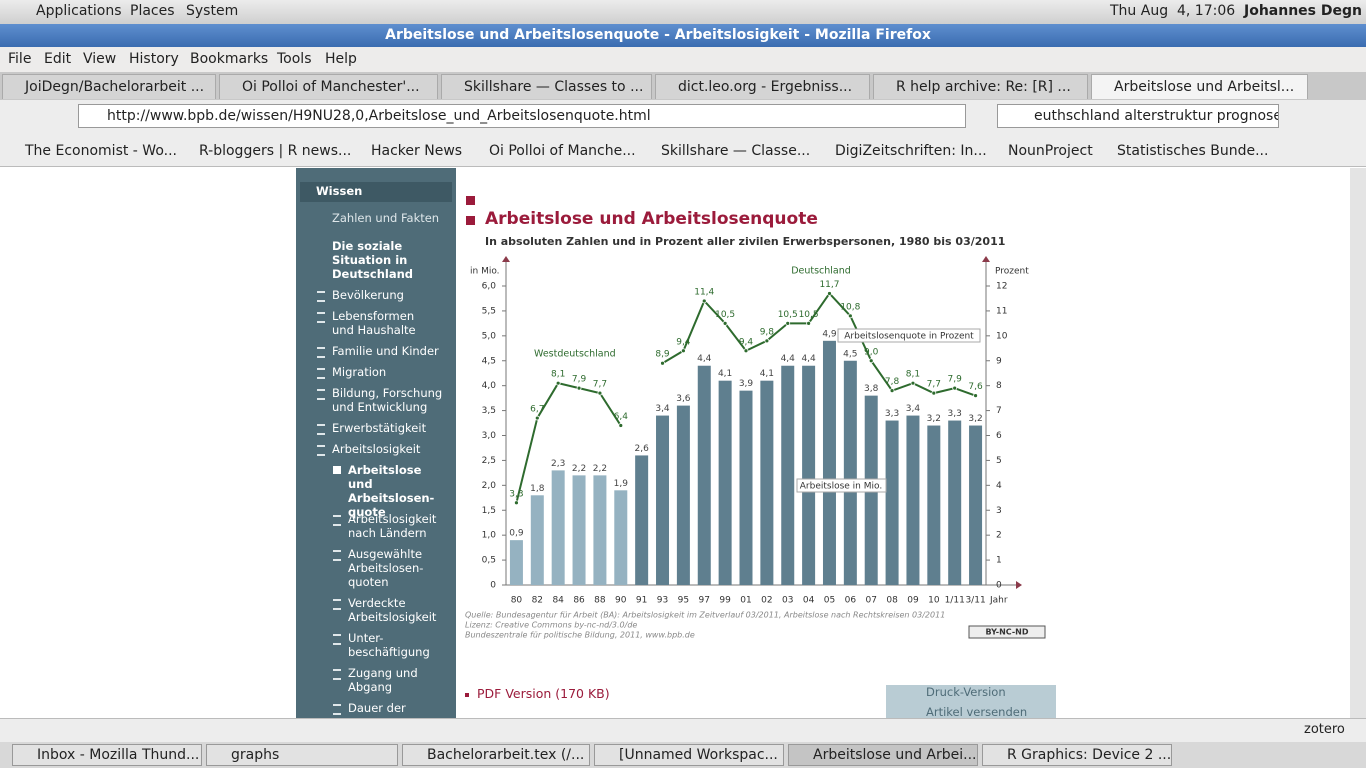  What do you see at coordinates (1138, 116) in the screenshot?
I see `search-box: euthschland alterstruktur prognose` at bounding box center [1138, 116].